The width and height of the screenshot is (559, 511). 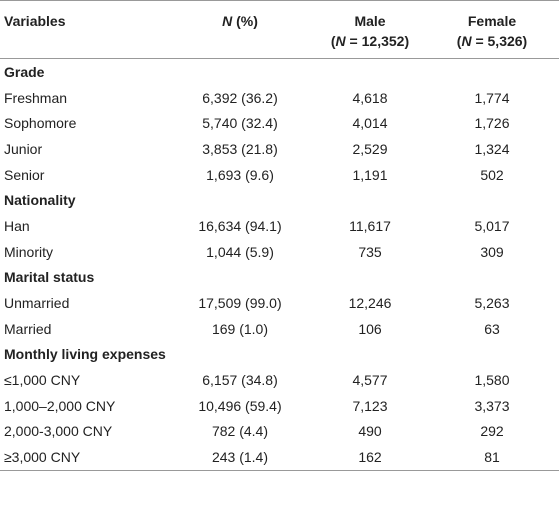 What do you see at coordinates (279, 175) in the screenshot?
I see `data-row: Senior 1,693 (9.6) 1,191 502` at bounding box center [279, 175].